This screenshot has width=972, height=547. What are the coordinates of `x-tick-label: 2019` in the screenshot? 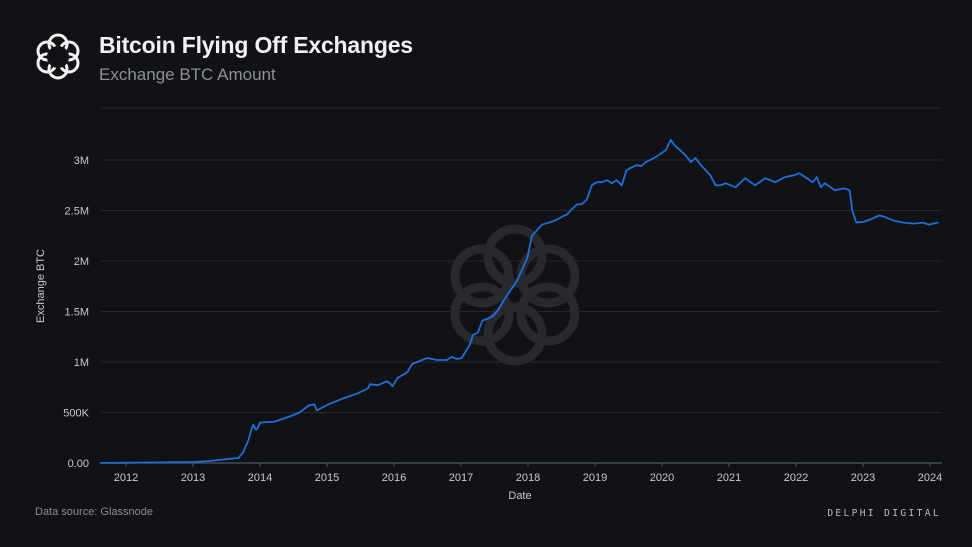 It's located at (595, 478).